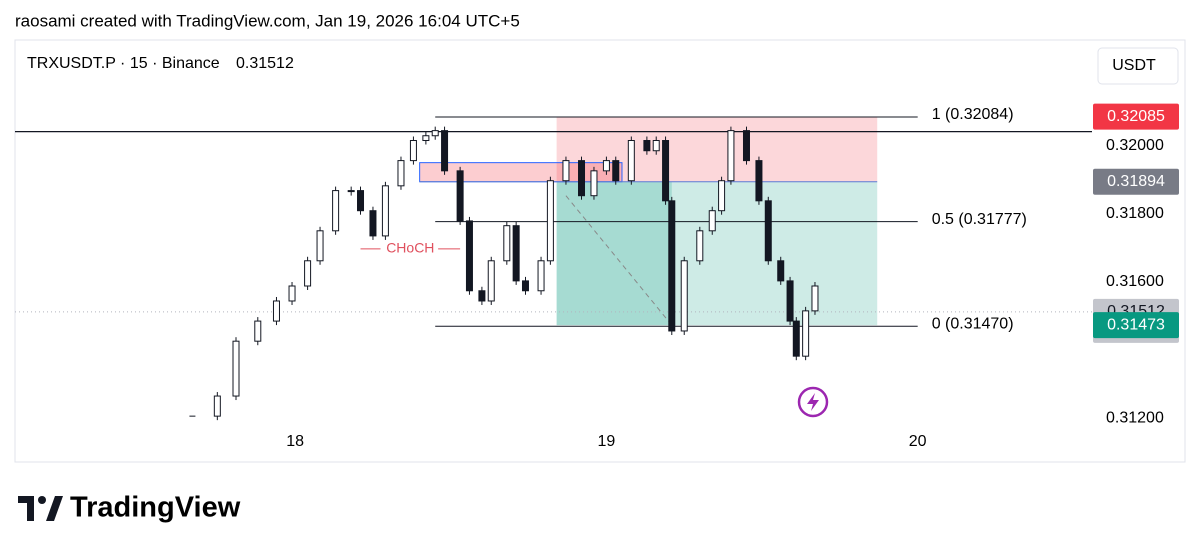 This screenshot has width=1200, height=553. What do you see at coordinates (123, 63) in the screenshot?
I see `symbol: TRXUSDT.P · 15 · Binance` at bounding box center [123, 63].